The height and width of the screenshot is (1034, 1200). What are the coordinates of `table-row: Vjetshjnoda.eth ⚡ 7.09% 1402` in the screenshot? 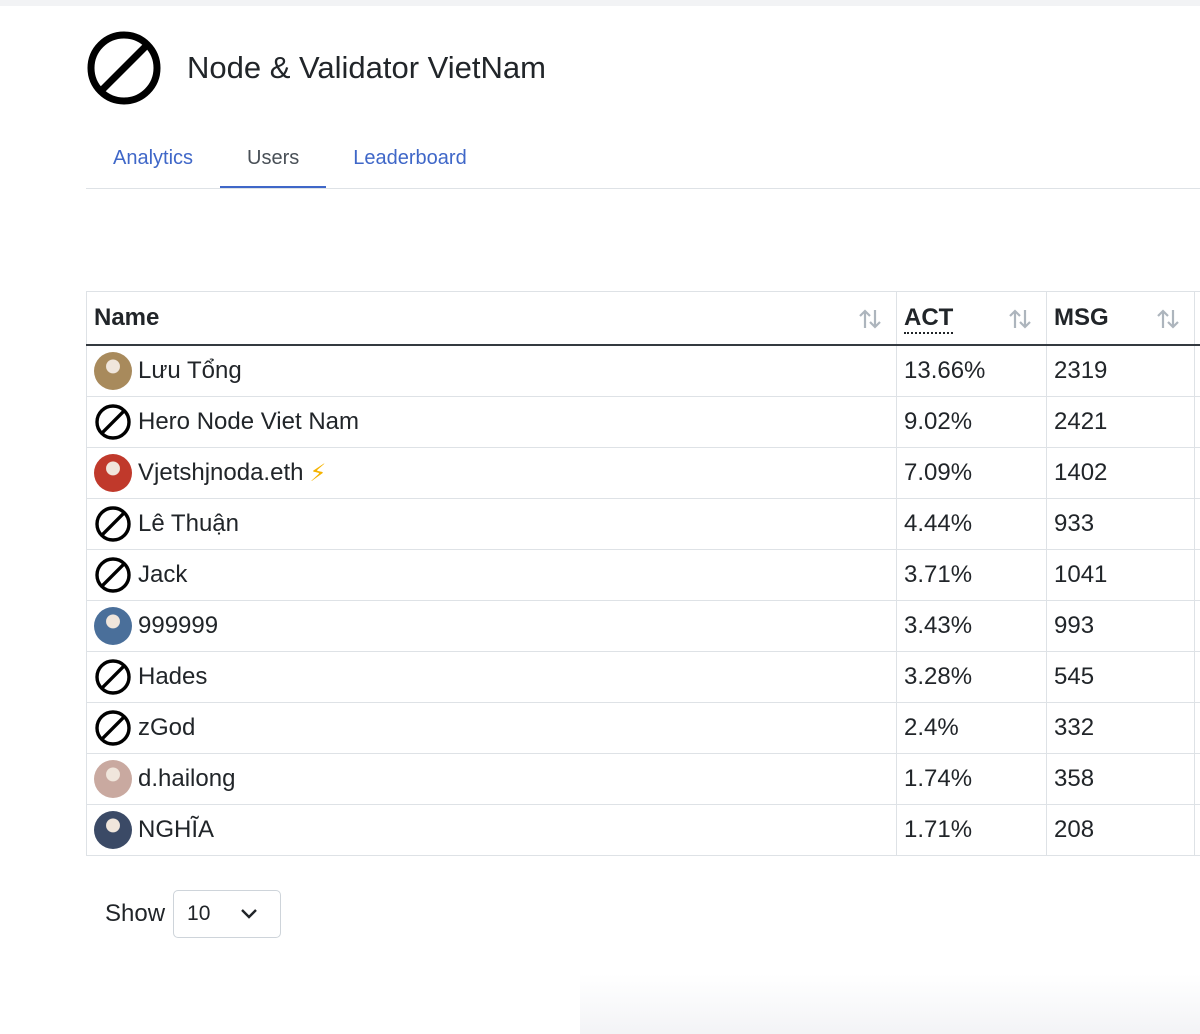 It's located at (643, 473).